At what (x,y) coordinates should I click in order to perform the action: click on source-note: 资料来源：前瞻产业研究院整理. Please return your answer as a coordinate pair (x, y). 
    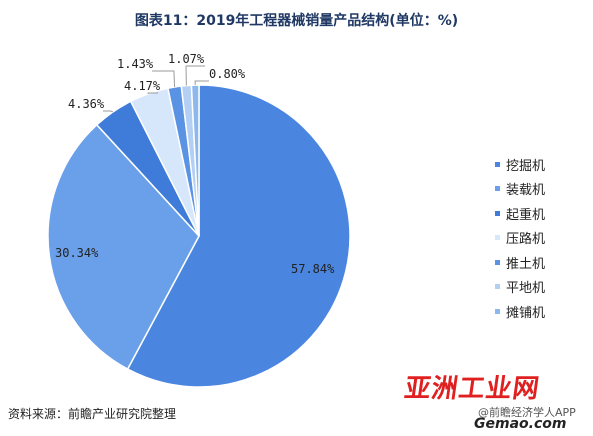
    Looking at the image, I should click on (92, 414).